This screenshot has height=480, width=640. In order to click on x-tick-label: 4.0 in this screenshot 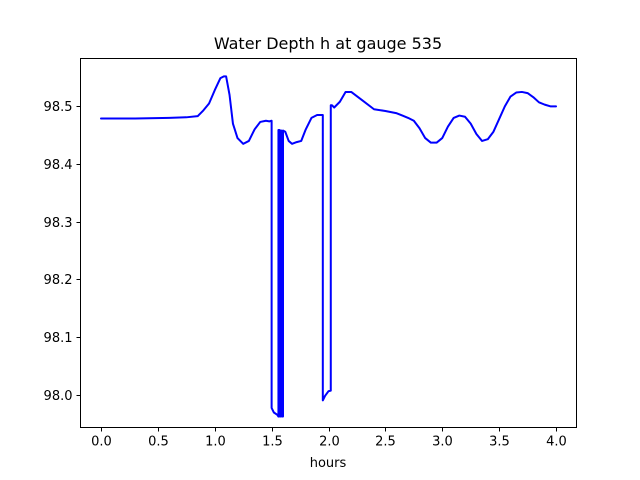, I will do `click(556, 442)`.